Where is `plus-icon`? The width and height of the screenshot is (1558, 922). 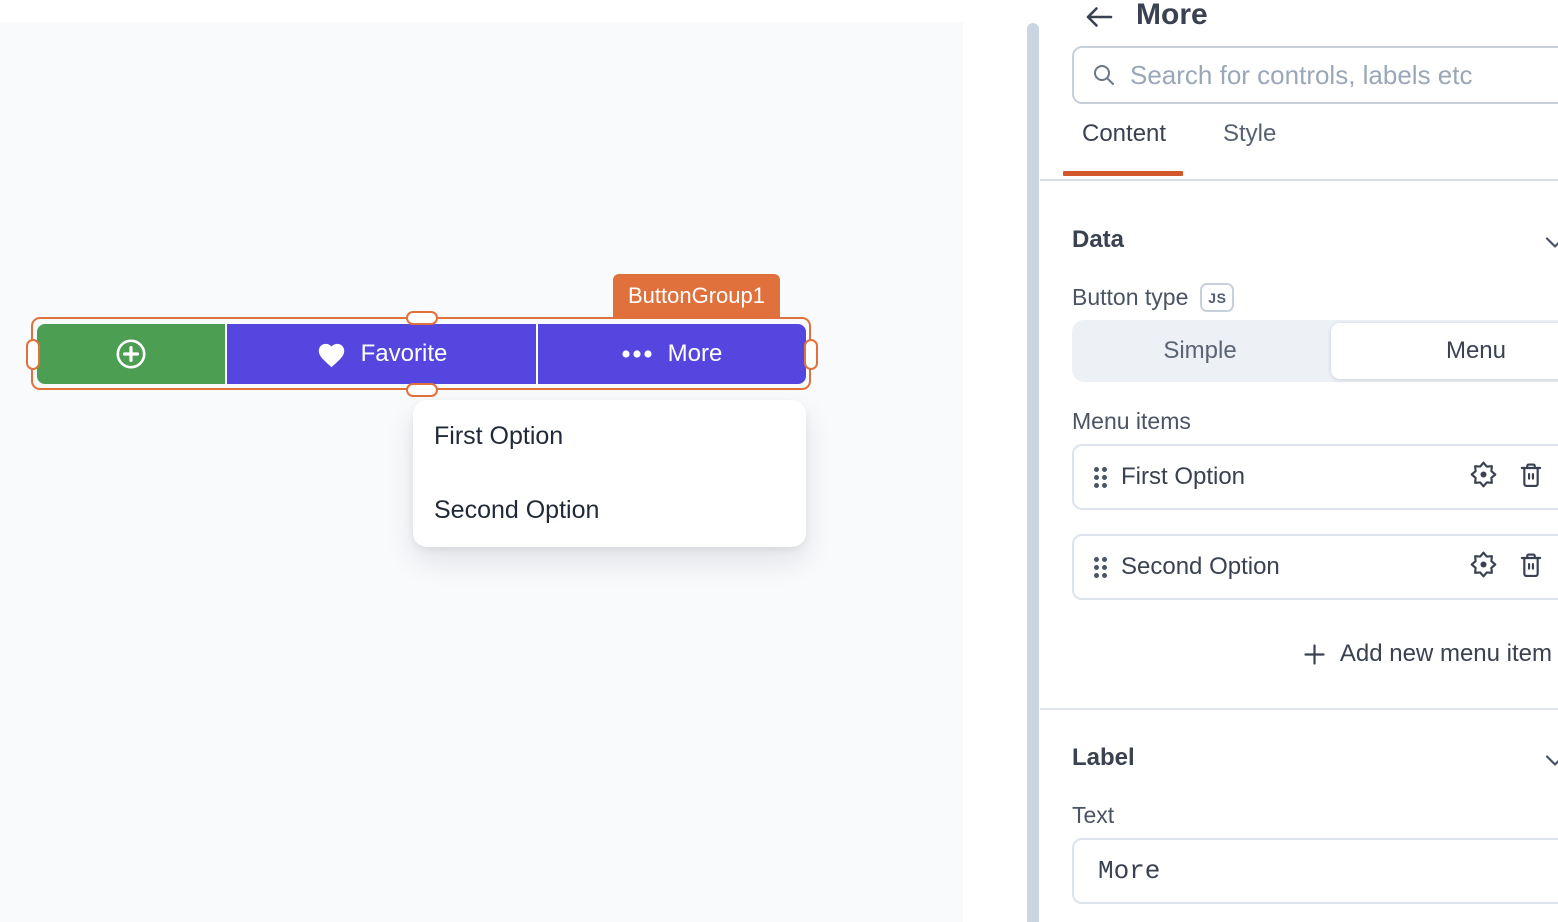 plus-icon is located at coordinates (1314, 654).